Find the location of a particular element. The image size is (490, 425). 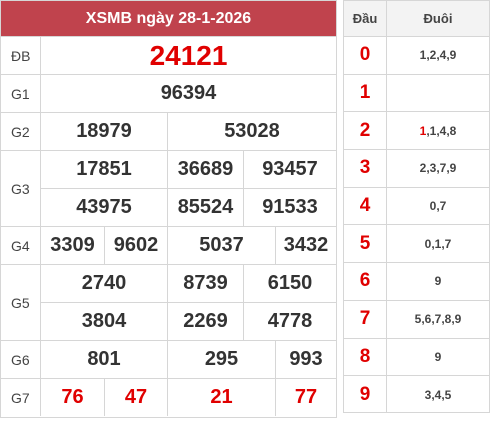

prize-g2-value: 18979 is located at coordinates (104, 131).